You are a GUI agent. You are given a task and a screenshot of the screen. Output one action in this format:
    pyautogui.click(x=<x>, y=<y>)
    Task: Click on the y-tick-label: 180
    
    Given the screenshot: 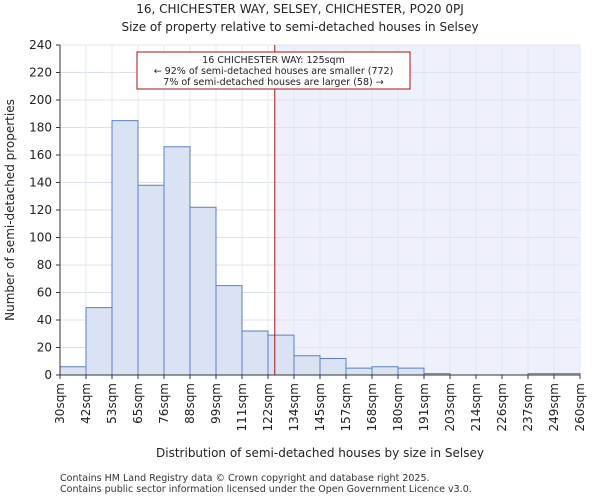 What is the action you would take?
    pyautogui.click(x=40, y=128)
    